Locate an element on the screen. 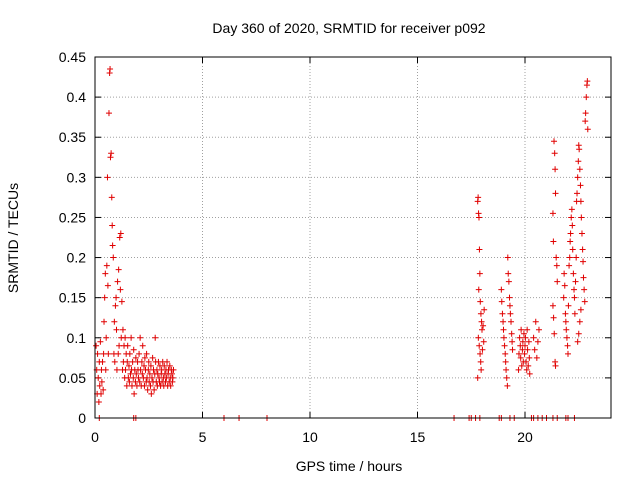  x-tick-label: 15 is located at coordinates (418, 437).